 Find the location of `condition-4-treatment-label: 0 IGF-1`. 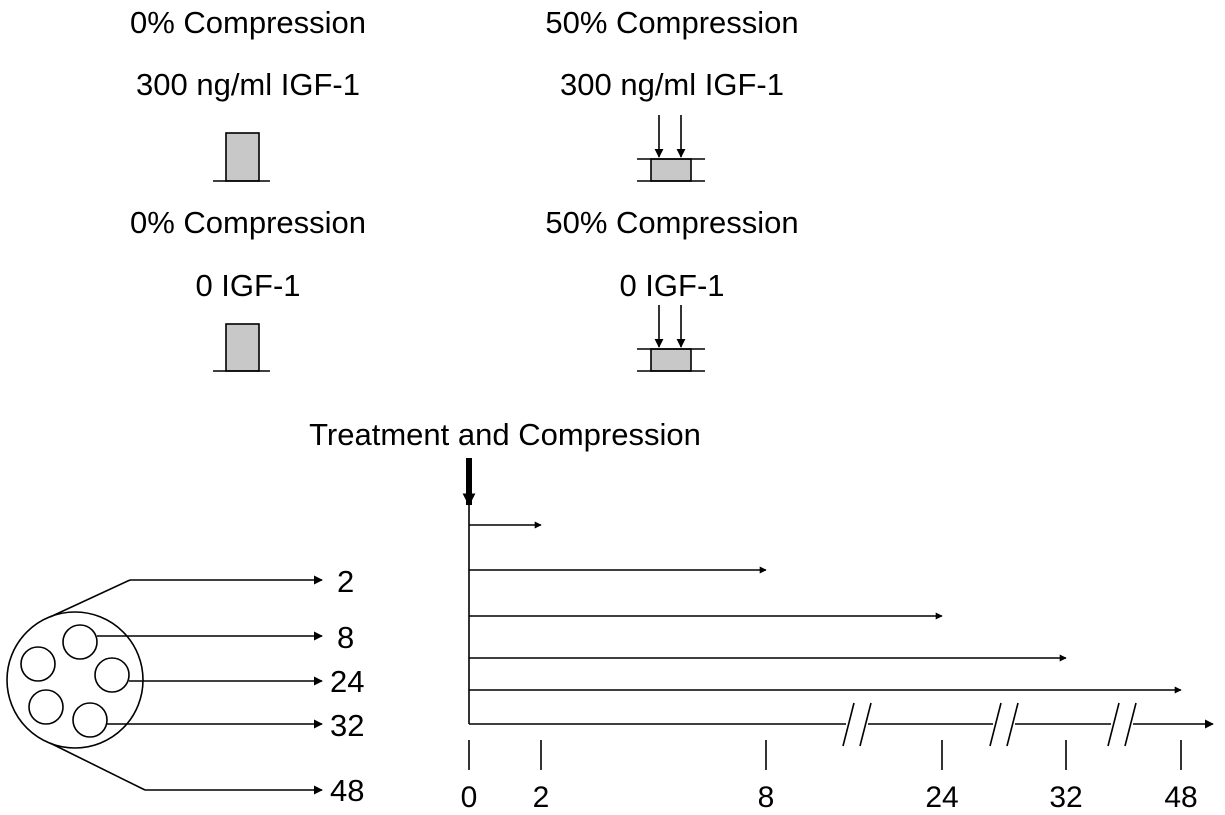

condition-4-treatment-label: 0 IGF-1 is located at coordinates (671, 285).